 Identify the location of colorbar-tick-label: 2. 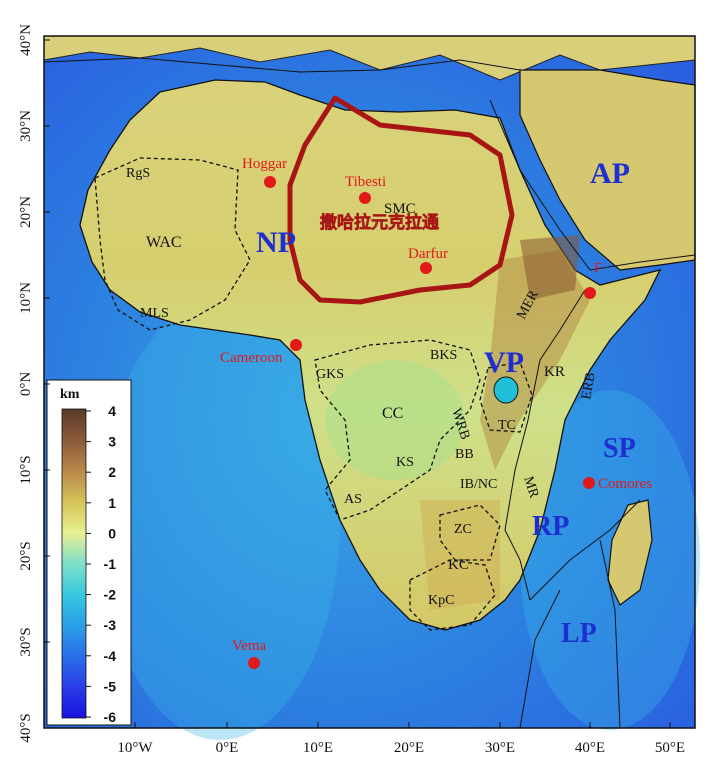
(112, 472).